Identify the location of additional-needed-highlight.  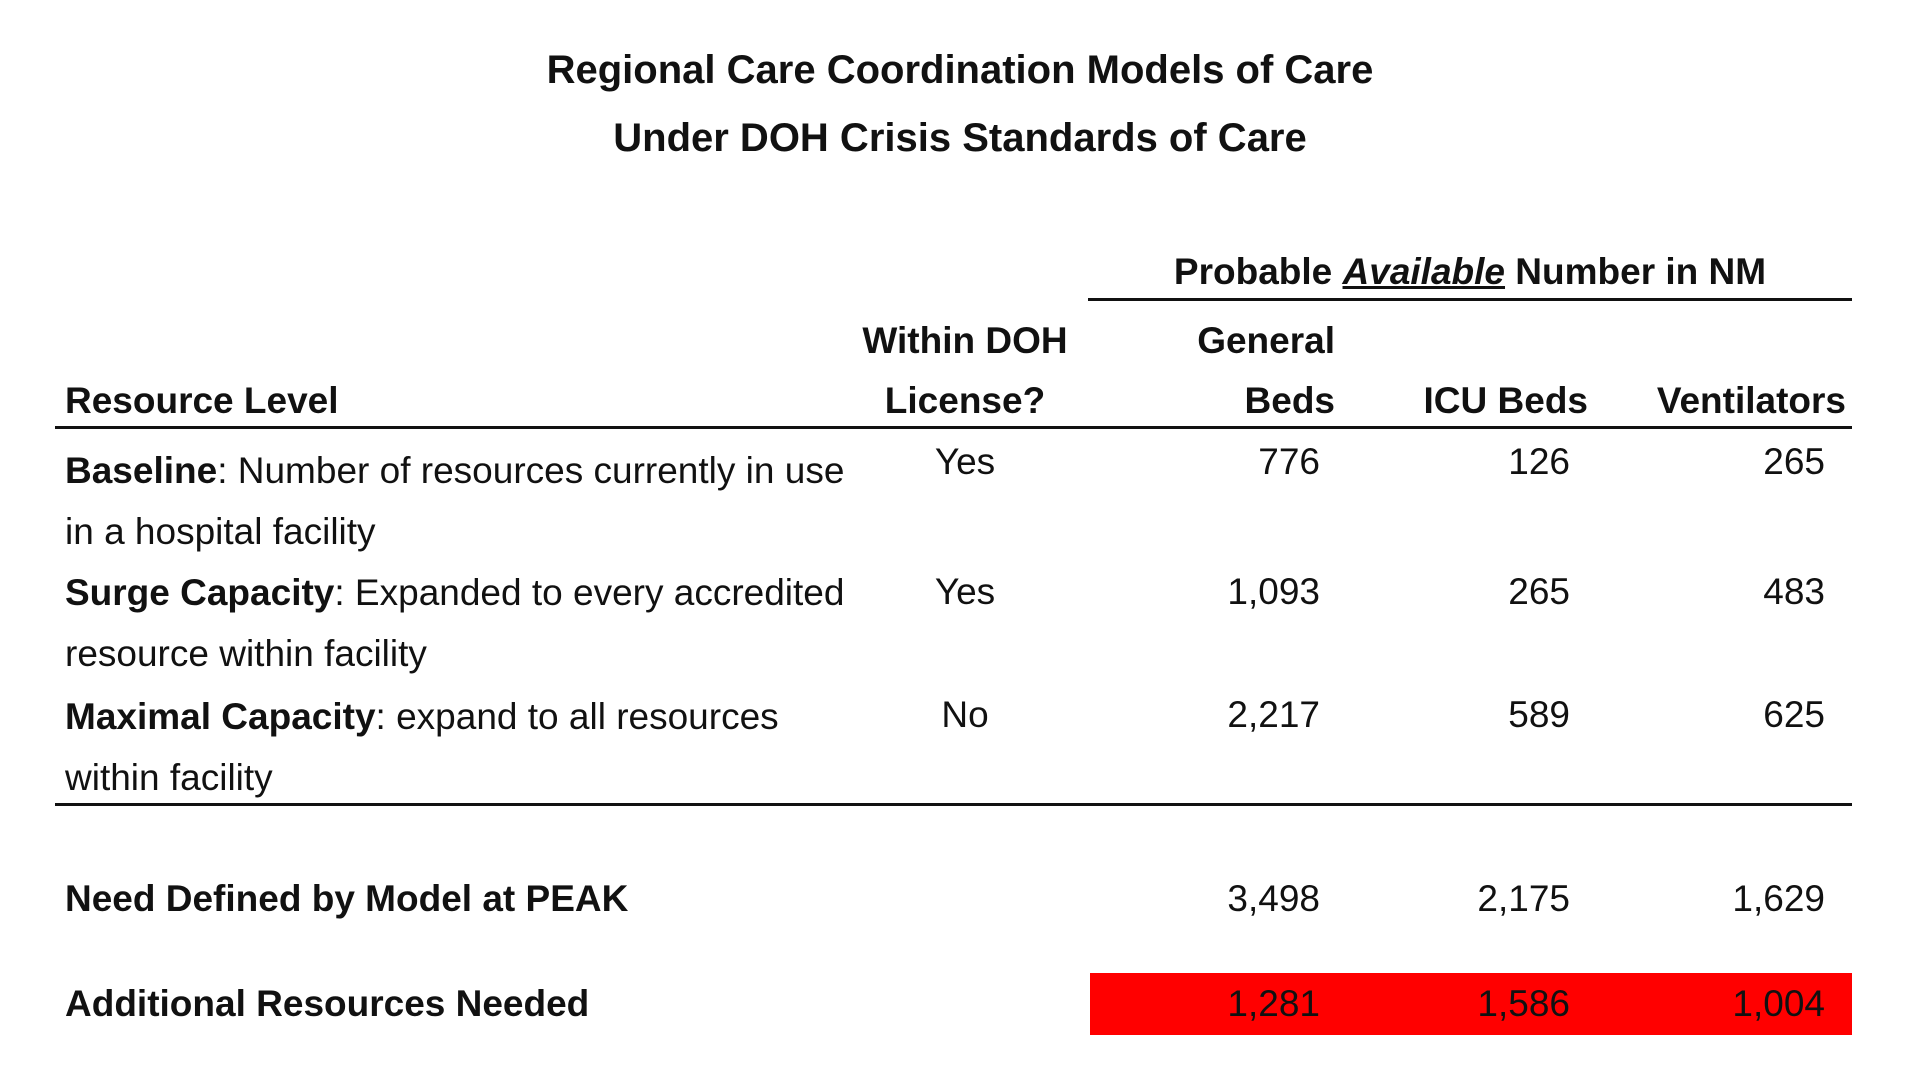
(1471, 1004).